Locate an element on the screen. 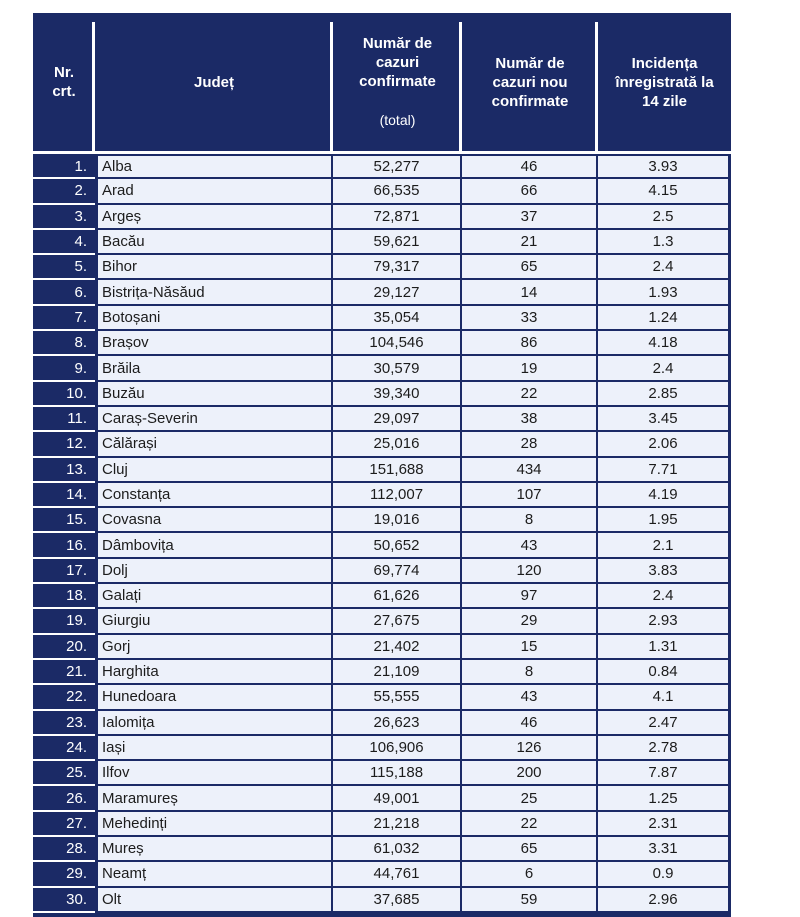  cell-nr: 18. is located at coordinates (64, 597).